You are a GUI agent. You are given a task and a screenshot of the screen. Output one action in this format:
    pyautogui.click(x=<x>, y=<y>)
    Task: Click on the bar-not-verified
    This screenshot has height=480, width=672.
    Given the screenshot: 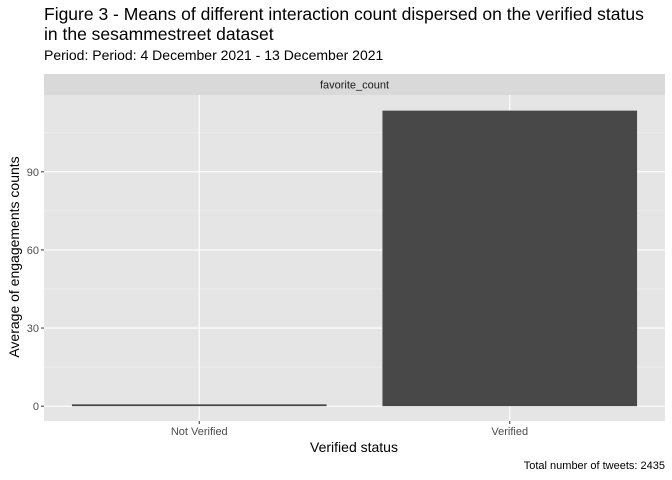 What is the action you would take?
    pyautogui.click(x=199, y=405)
    